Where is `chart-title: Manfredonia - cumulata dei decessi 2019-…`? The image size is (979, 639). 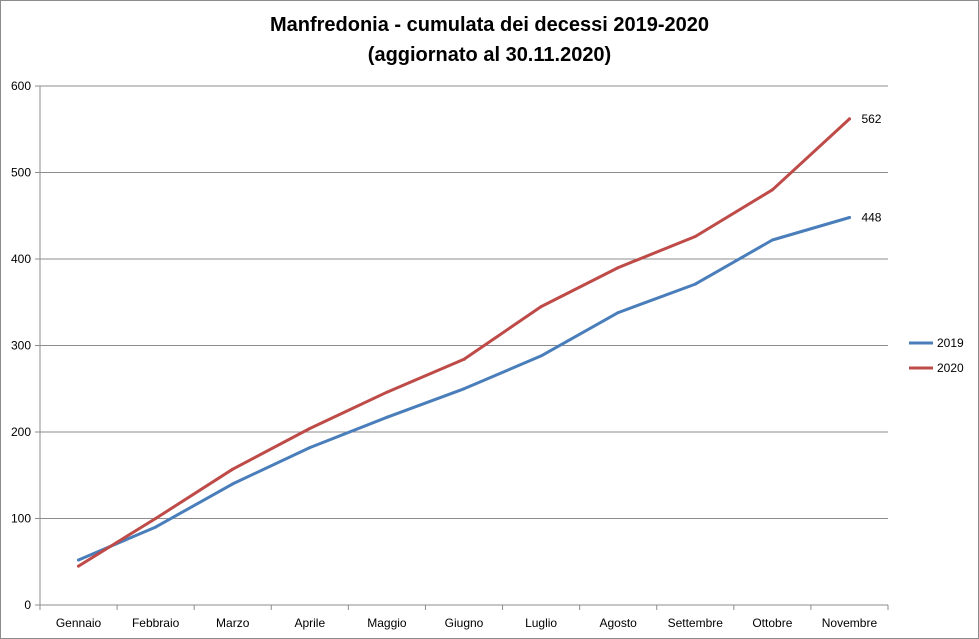
chart-title: Manfredonia - cumulata dei decessi 2019-… is located at coordinates (489, 25).